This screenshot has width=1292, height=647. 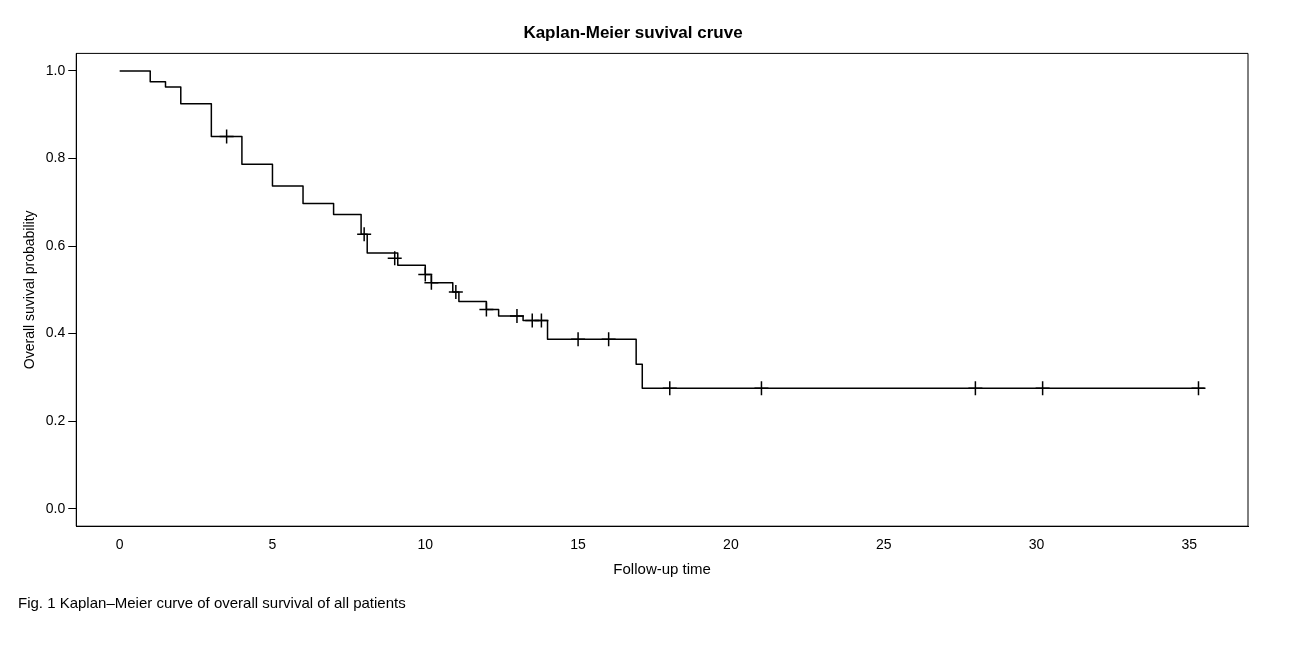 What do you see at coordinates (633, 32) in the screenshot?
I see `chart-title: Kaplan-Meier suvival cruve` at bounding box center [633, 32].